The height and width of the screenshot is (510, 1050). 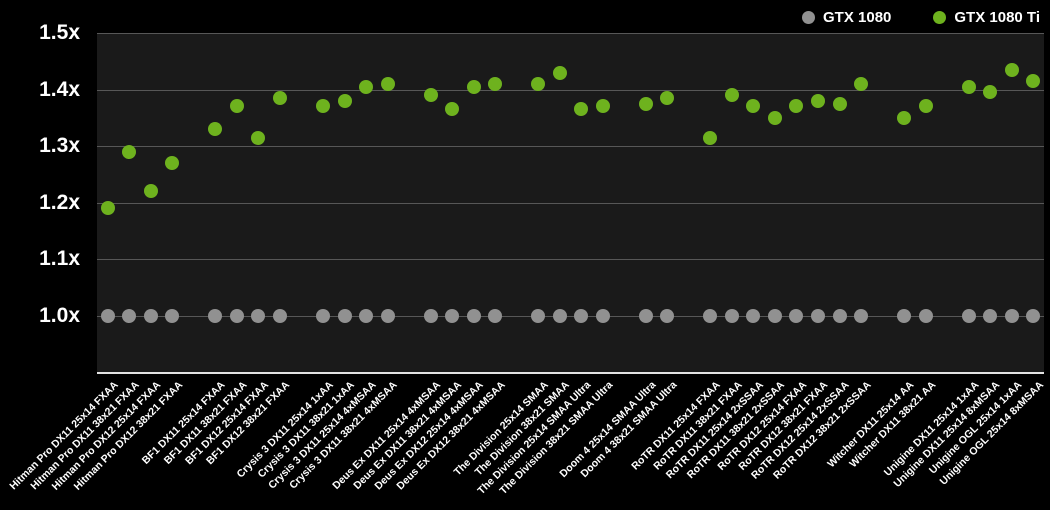 I want to click on y-tick-label: 1.1x, so click(x=59, y=258).